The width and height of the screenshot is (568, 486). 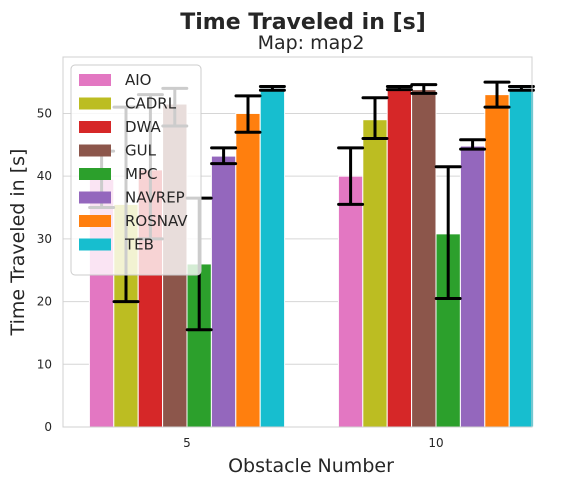 What do you see at coordinates (303, 22) in the screenshot?
I see `chart-title: Time Traveled in [s]` at bounding box center [303, 22].